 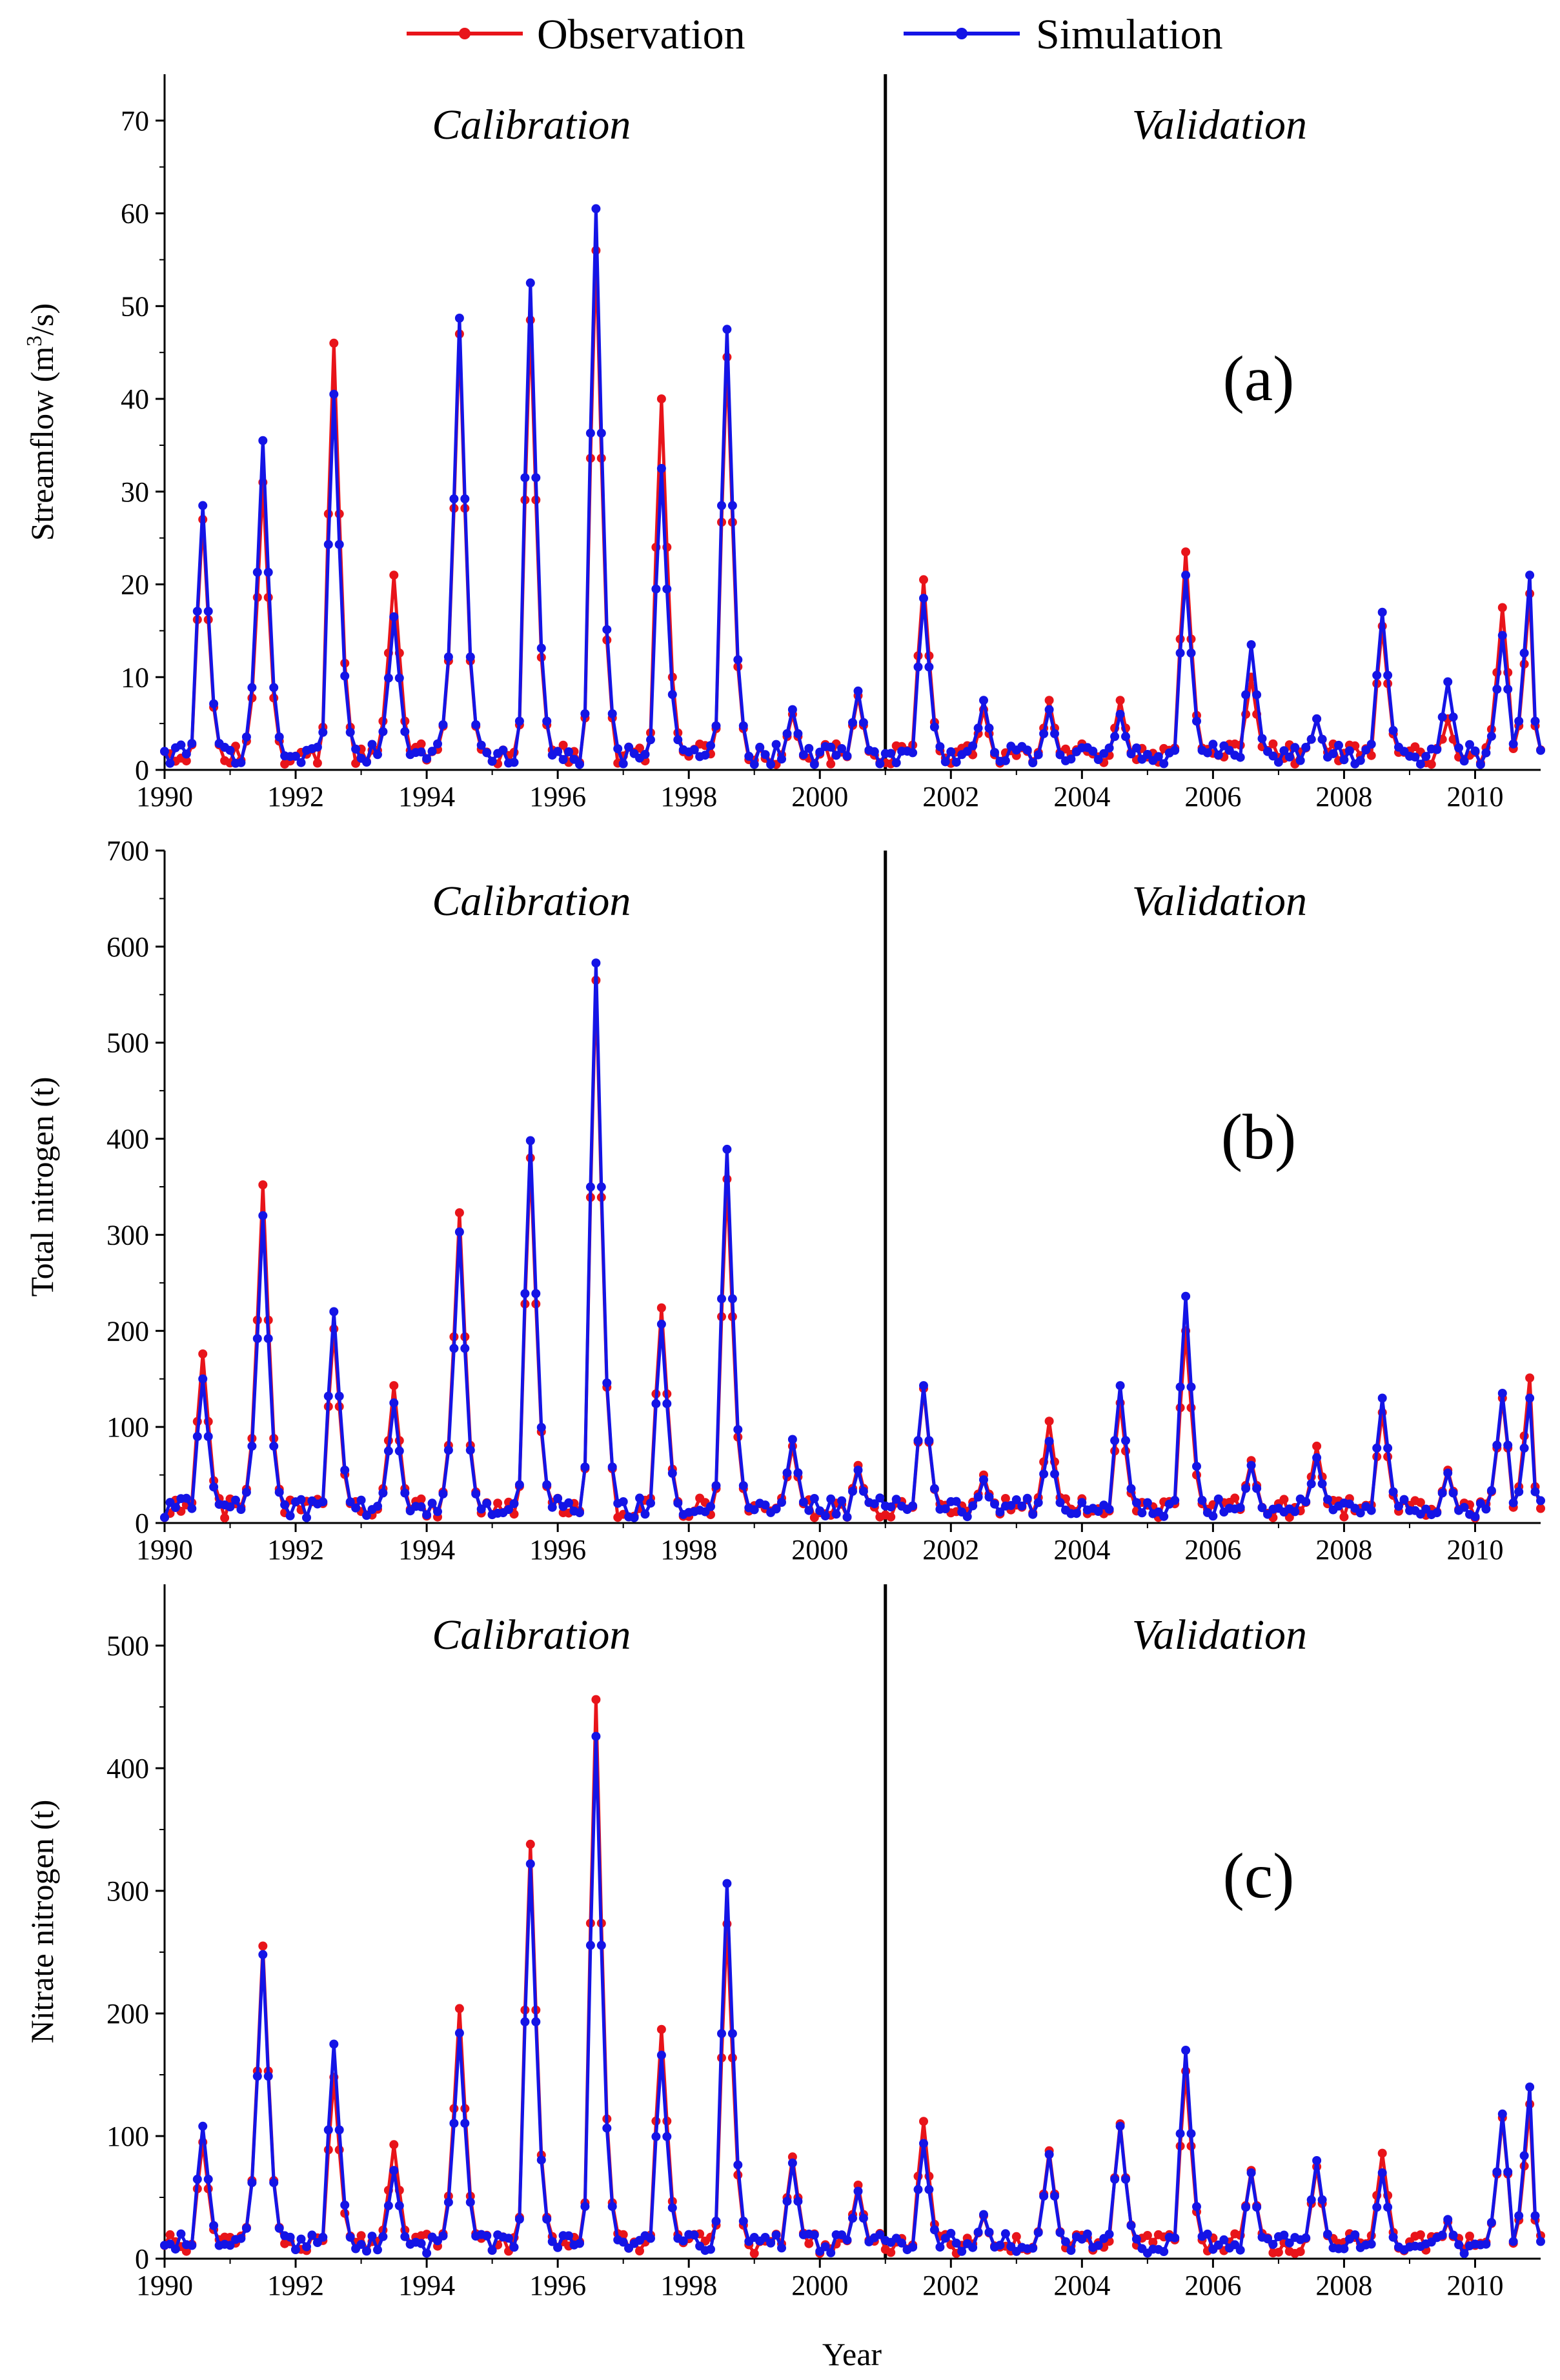 I want to click on y-tick-label: 400, so click(x=127, y=1139).